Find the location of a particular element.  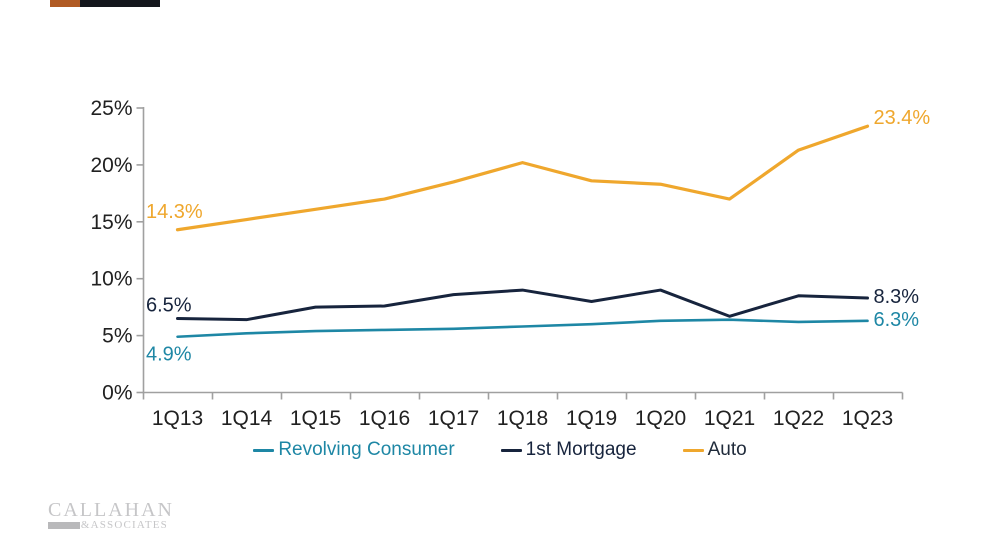

1st-mortgage-line is located at coordinates (522, 305).